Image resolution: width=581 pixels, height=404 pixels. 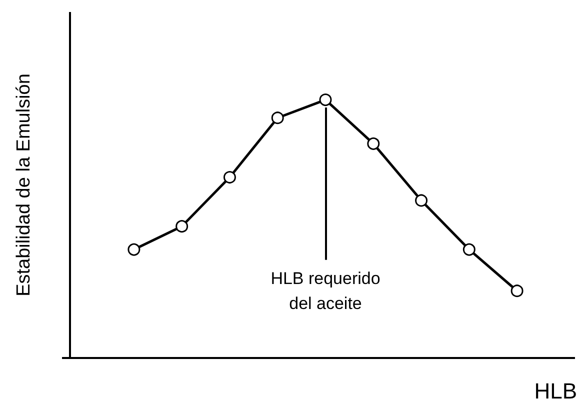 What do you see at coordinates (555, 391) in the screenshot?
I see `x-axis-title: HLB` at bounding box center [555, 391].